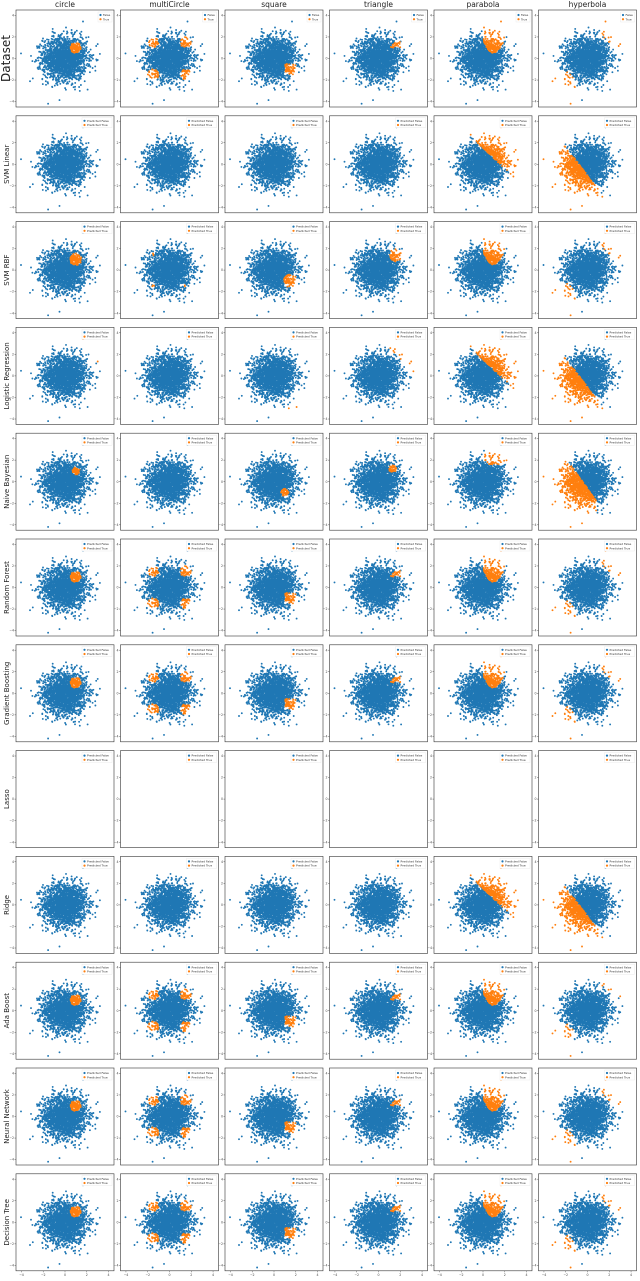  What do you see at coordinates (6, 58) in the screenshot?
I see `row-label-dataset: Dataset` at bounding box center [6, 58].